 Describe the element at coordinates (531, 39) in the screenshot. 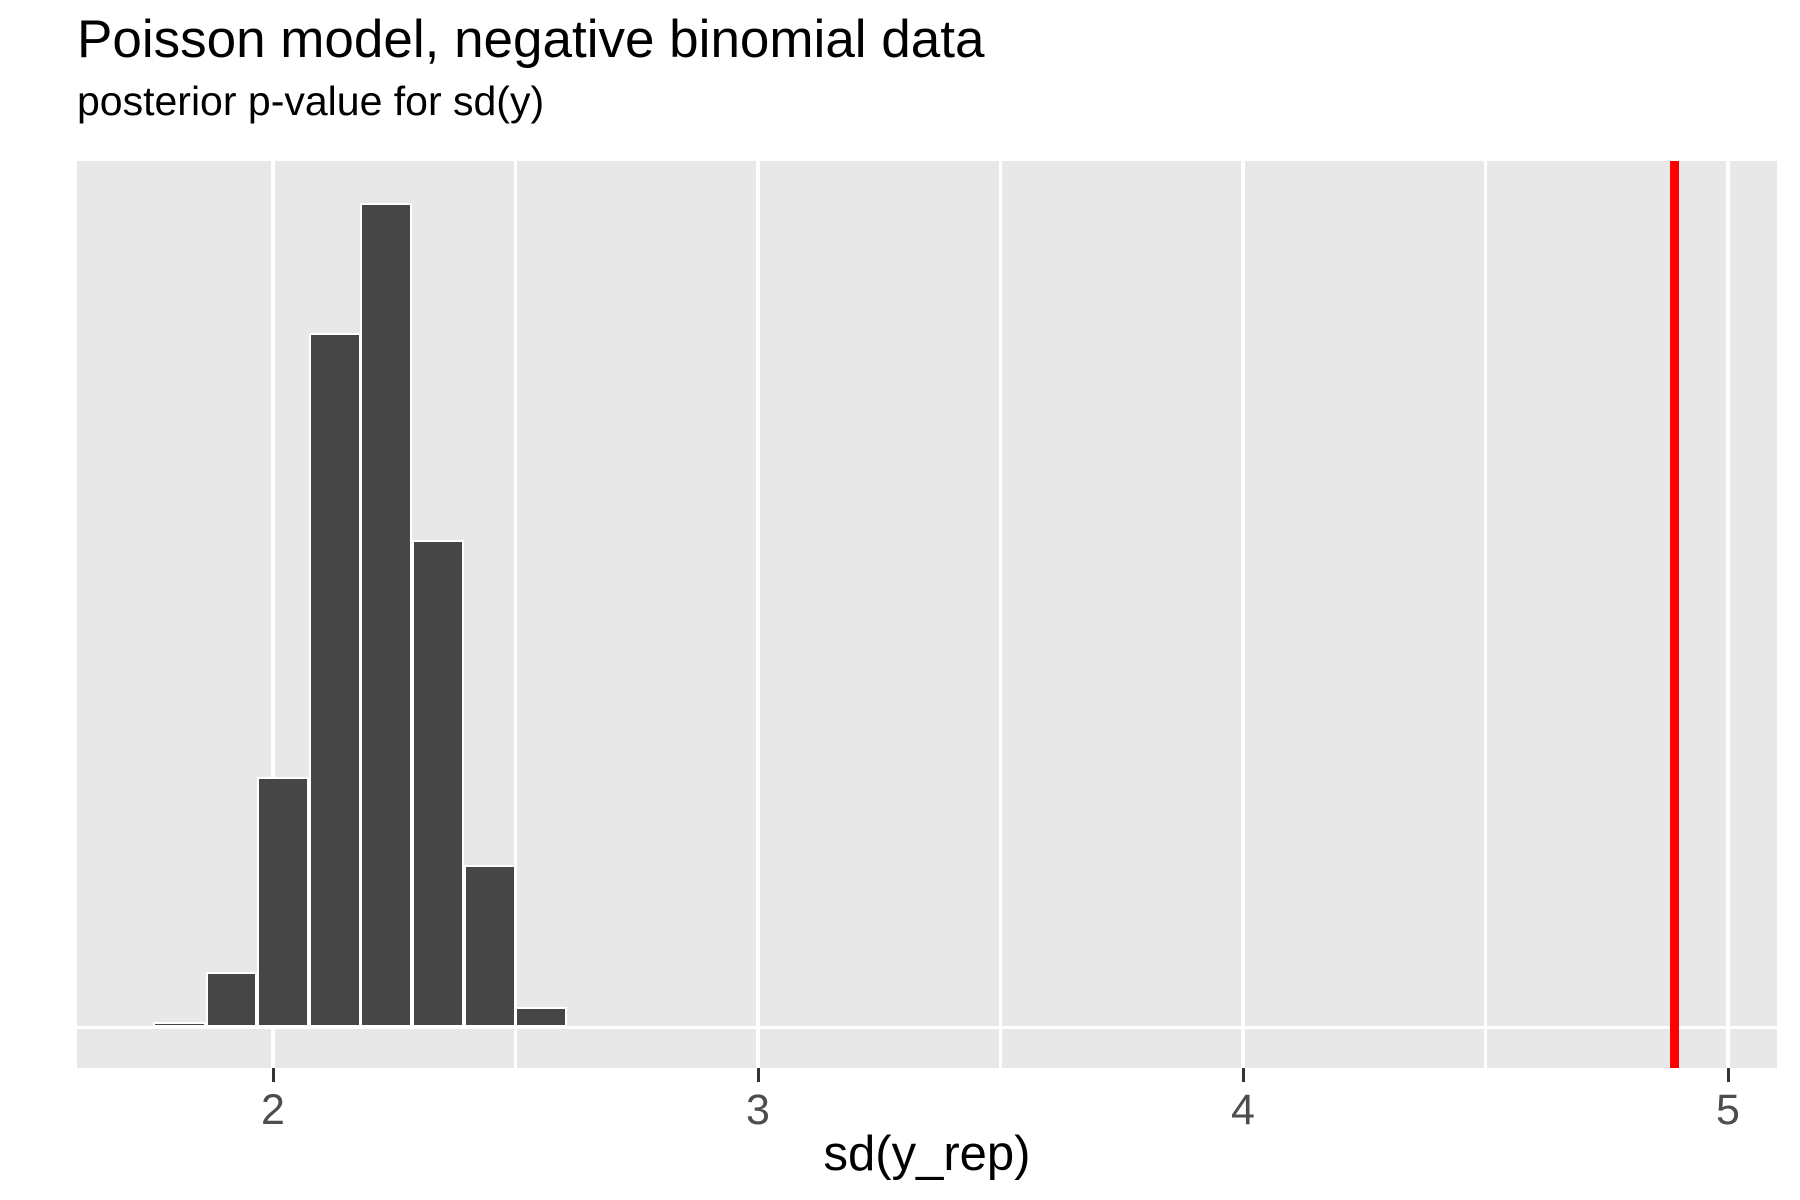

I see `plot-title: Poisson model, negative binomial data` at that location.